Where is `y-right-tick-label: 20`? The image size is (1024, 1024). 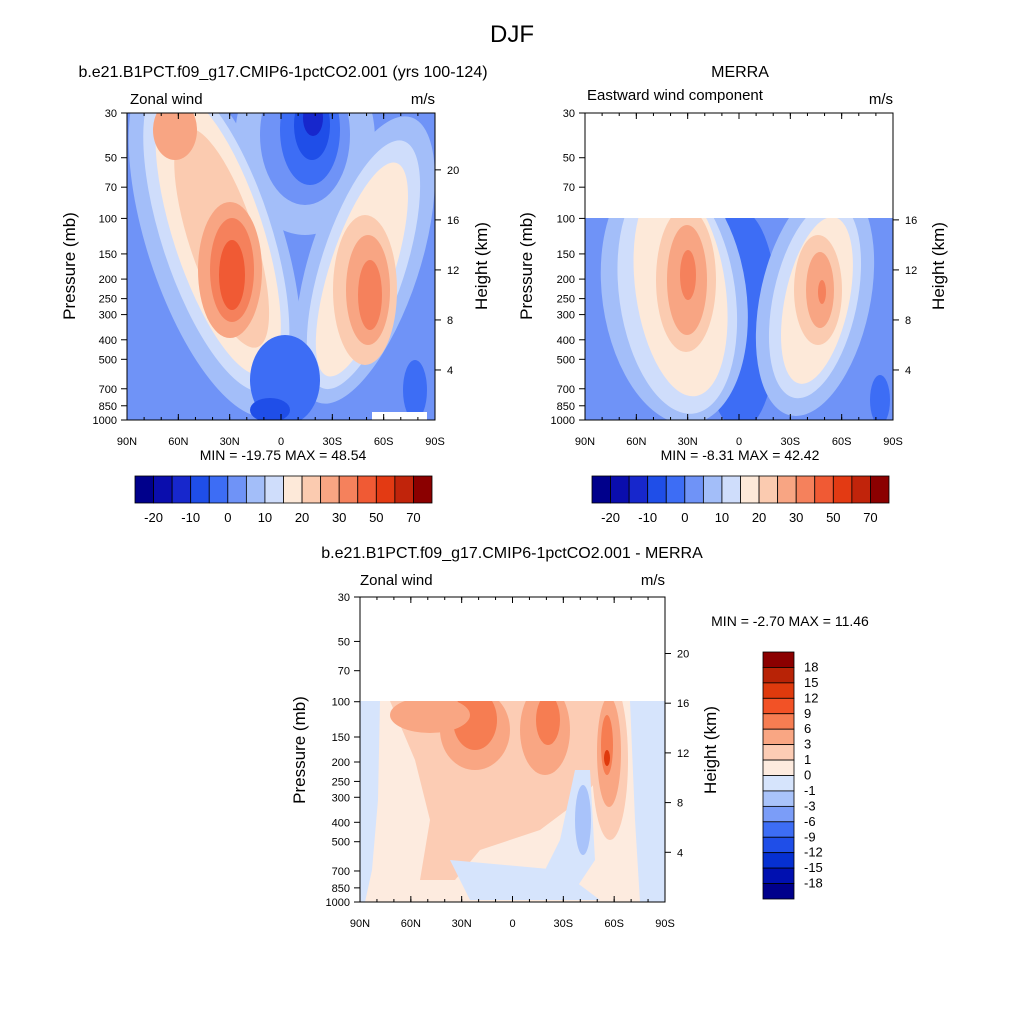 y-right-tick-label: 20 is located at coordinates (453, 171).